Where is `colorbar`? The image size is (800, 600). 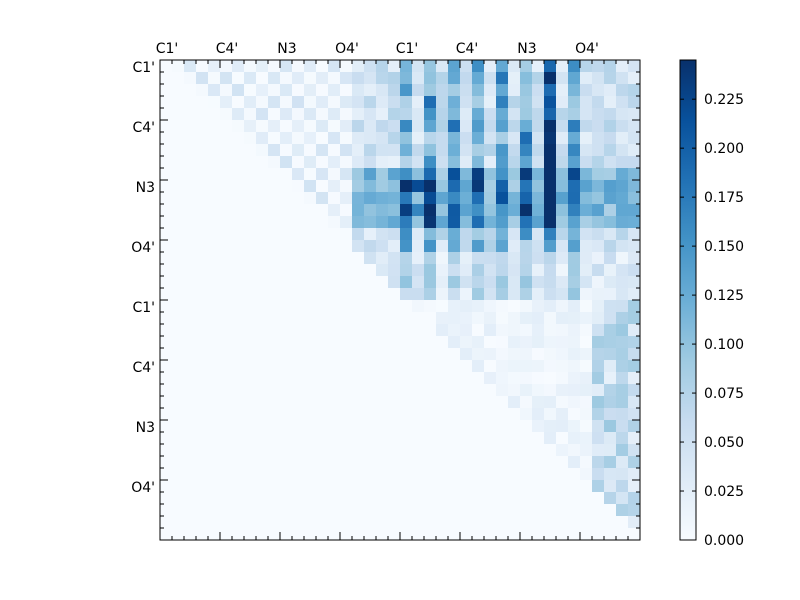
colorbar is located at coordinates (688, 300).